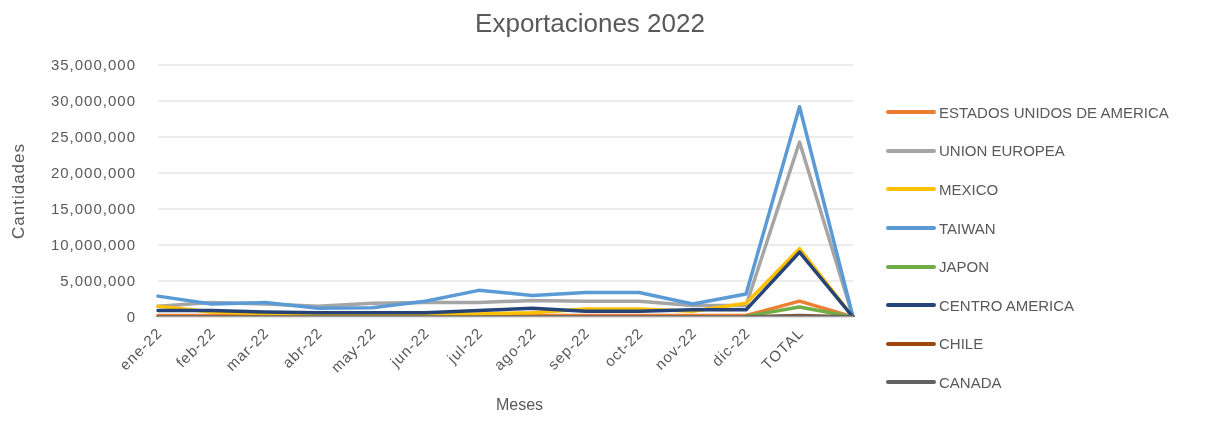  I want to click on y-tick-label: 0, so click(131, 317).